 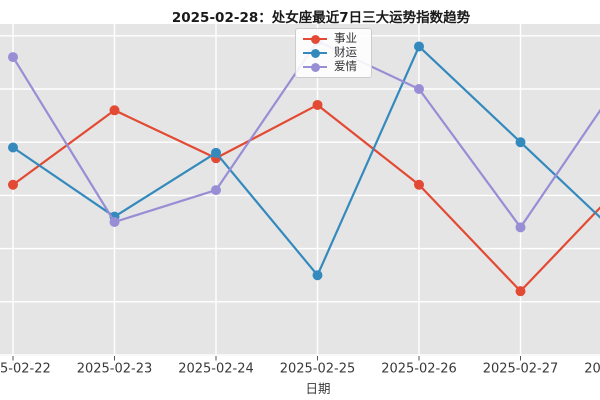 I want to click on legend-item-love: 爱情, so click(x=337, y=67).